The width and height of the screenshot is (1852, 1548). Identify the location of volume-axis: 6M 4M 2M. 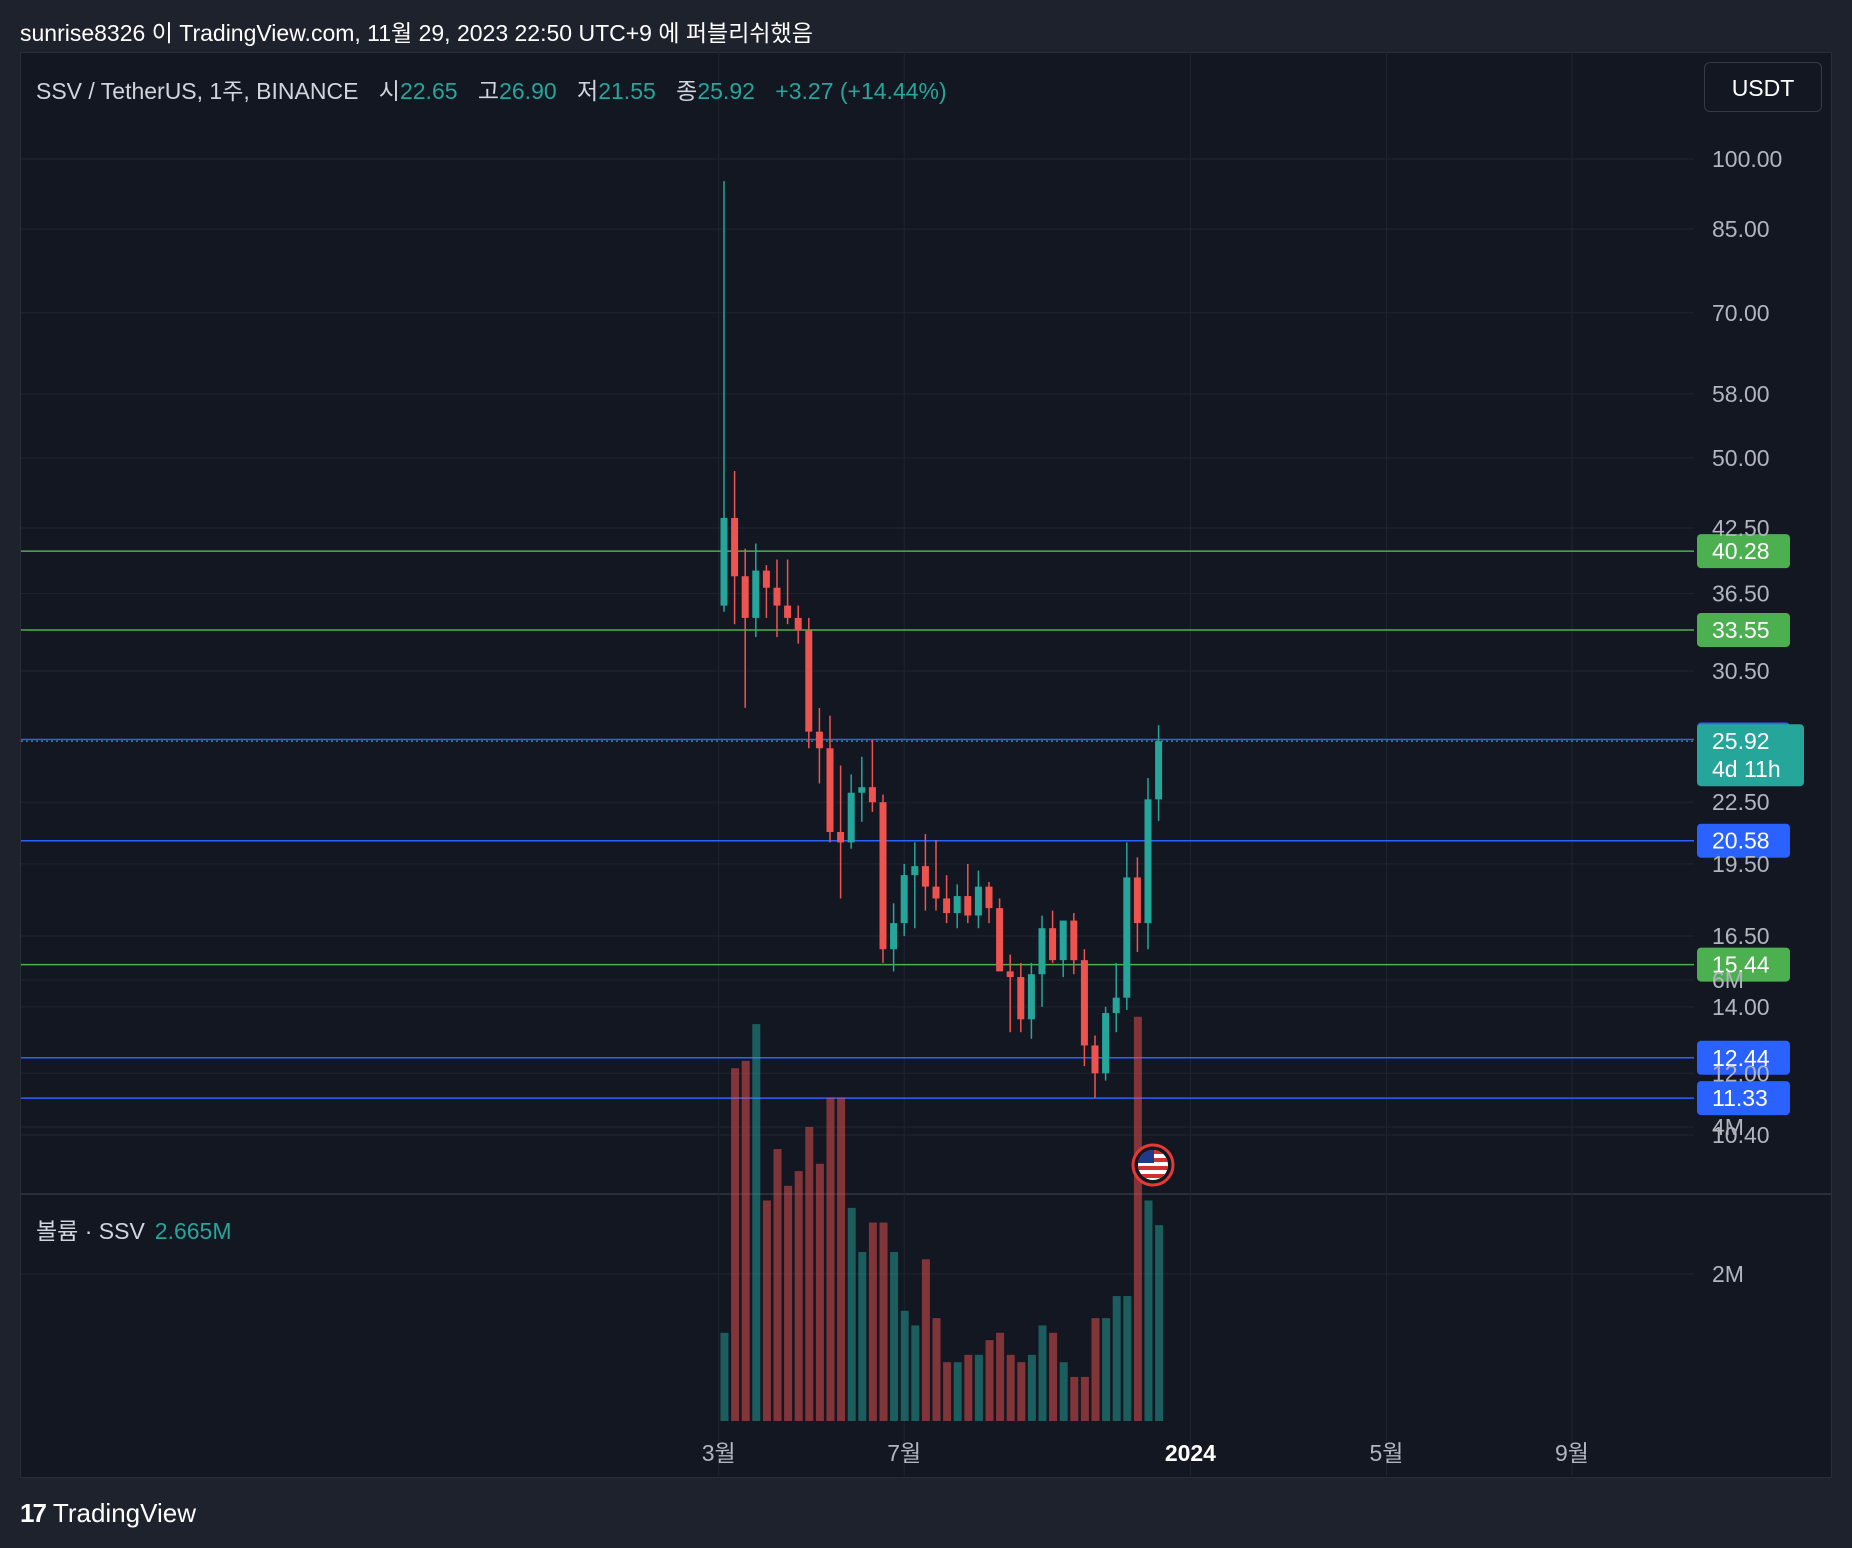
(1728, 1127).